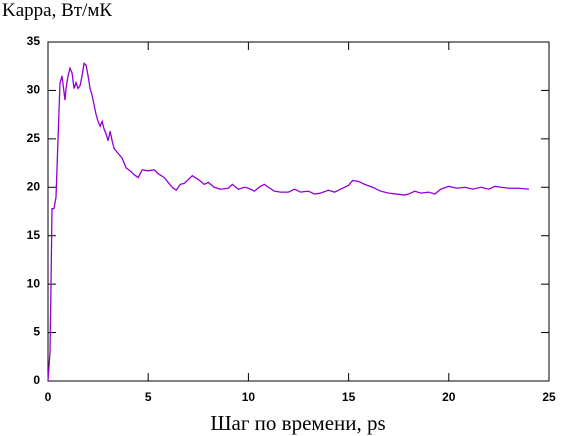  Describe the element at coordinates (449, 397) in the screenshot. I see `x-tick-label: 20` at that location.